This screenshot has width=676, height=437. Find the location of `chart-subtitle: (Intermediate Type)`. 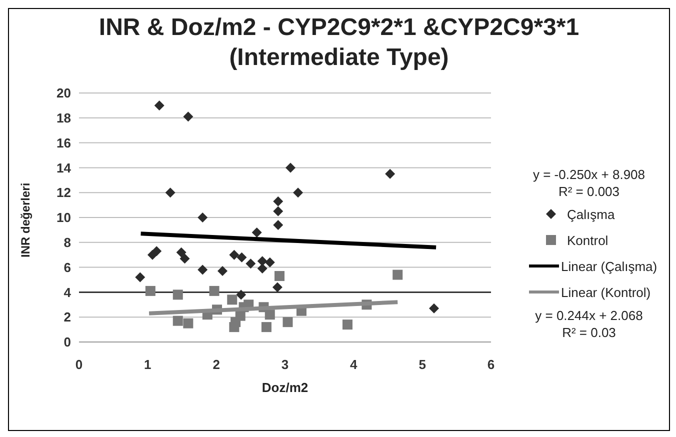

chart-subtitle: (Intermediate Type) is located at coordinates (339, 58).